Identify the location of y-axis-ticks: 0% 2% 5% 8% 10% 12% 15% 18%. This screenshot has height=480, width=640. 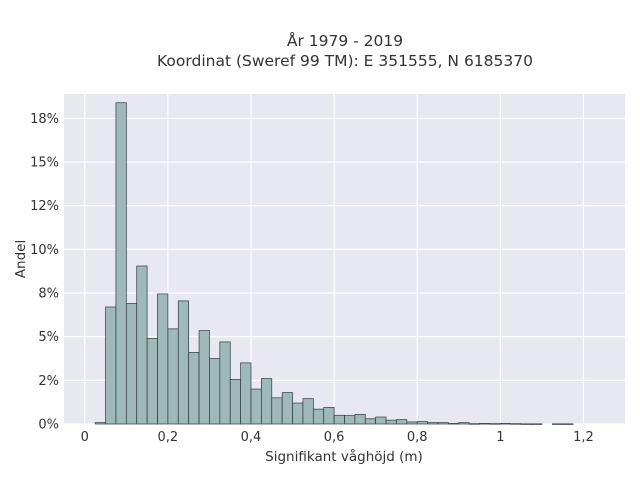
(44, 272).